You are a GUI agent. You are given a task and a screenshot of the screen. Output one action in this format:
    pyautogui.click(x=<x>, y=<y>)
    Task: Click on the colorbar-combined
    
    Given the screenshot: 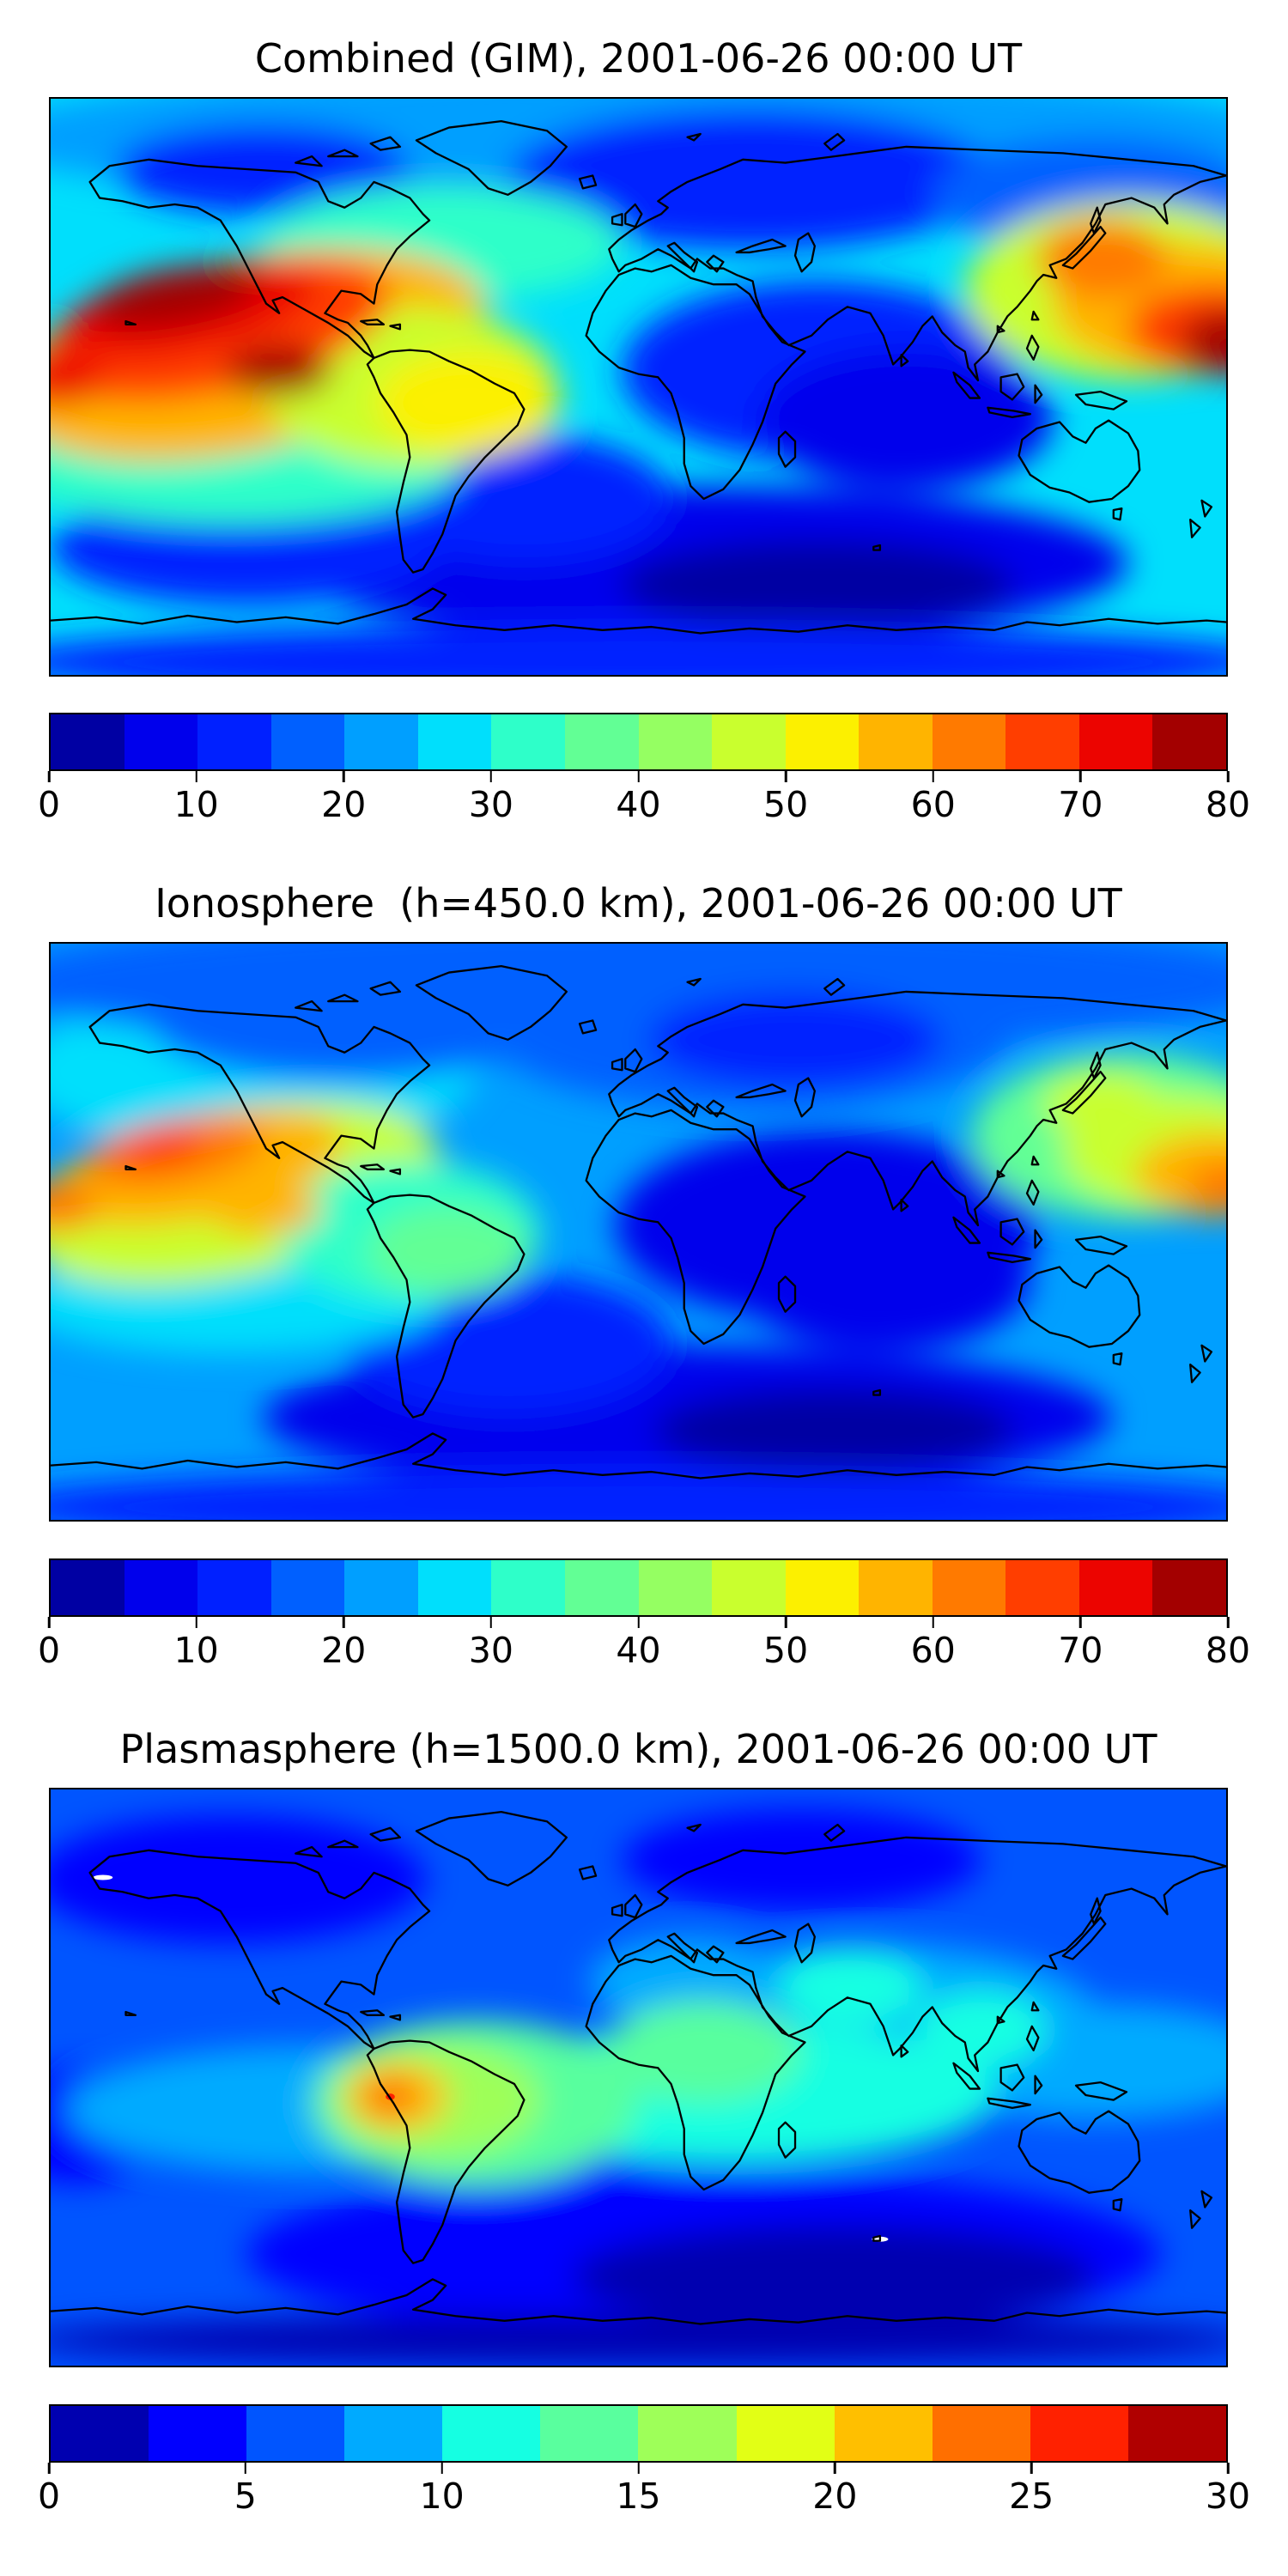 What is the action you would take?
    pyautogui.click(x=638, y=742)
    